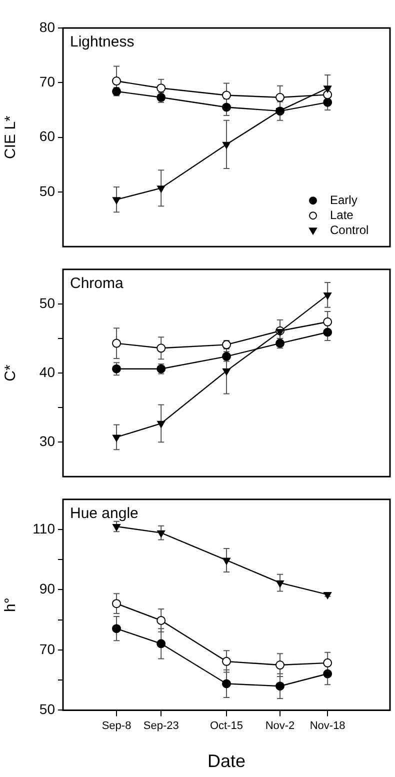 The image size is (395, 777). What do you see at coordinates (328, 726) in the screenshot?
I see `x-tick-label: Nov-18` at bounding box center [328, 726].